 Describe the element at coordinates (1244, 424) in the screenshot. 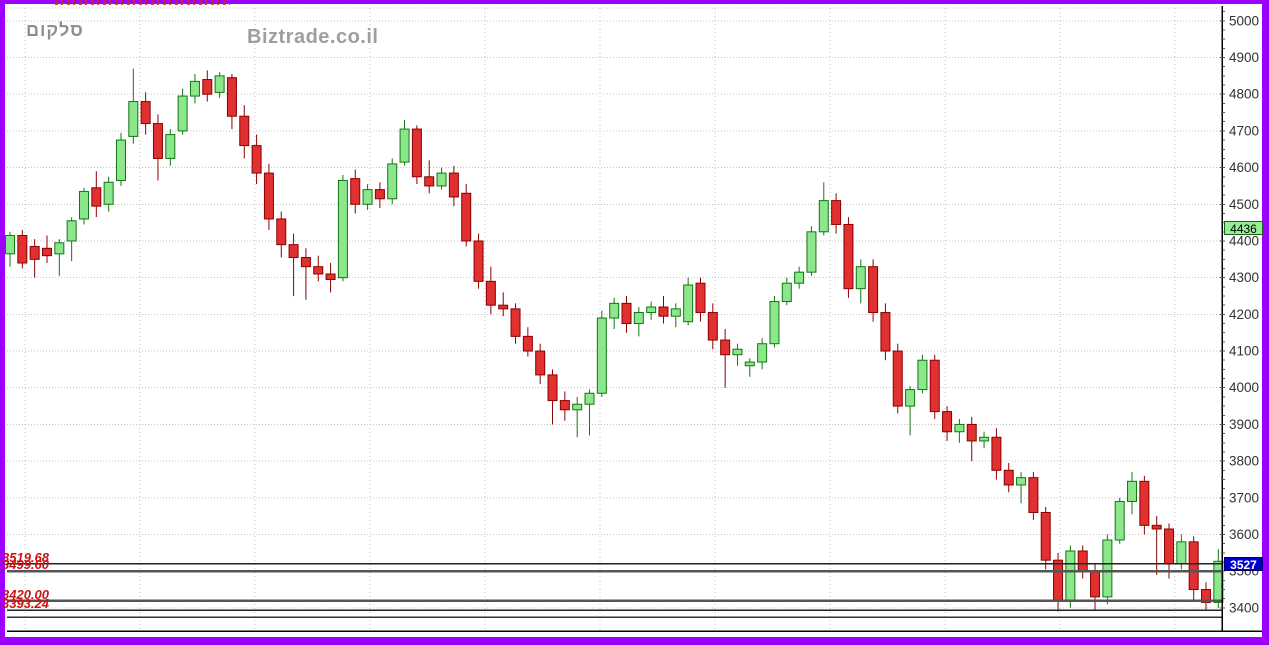

I see `y-axis-tick-label: 3900` at that location.